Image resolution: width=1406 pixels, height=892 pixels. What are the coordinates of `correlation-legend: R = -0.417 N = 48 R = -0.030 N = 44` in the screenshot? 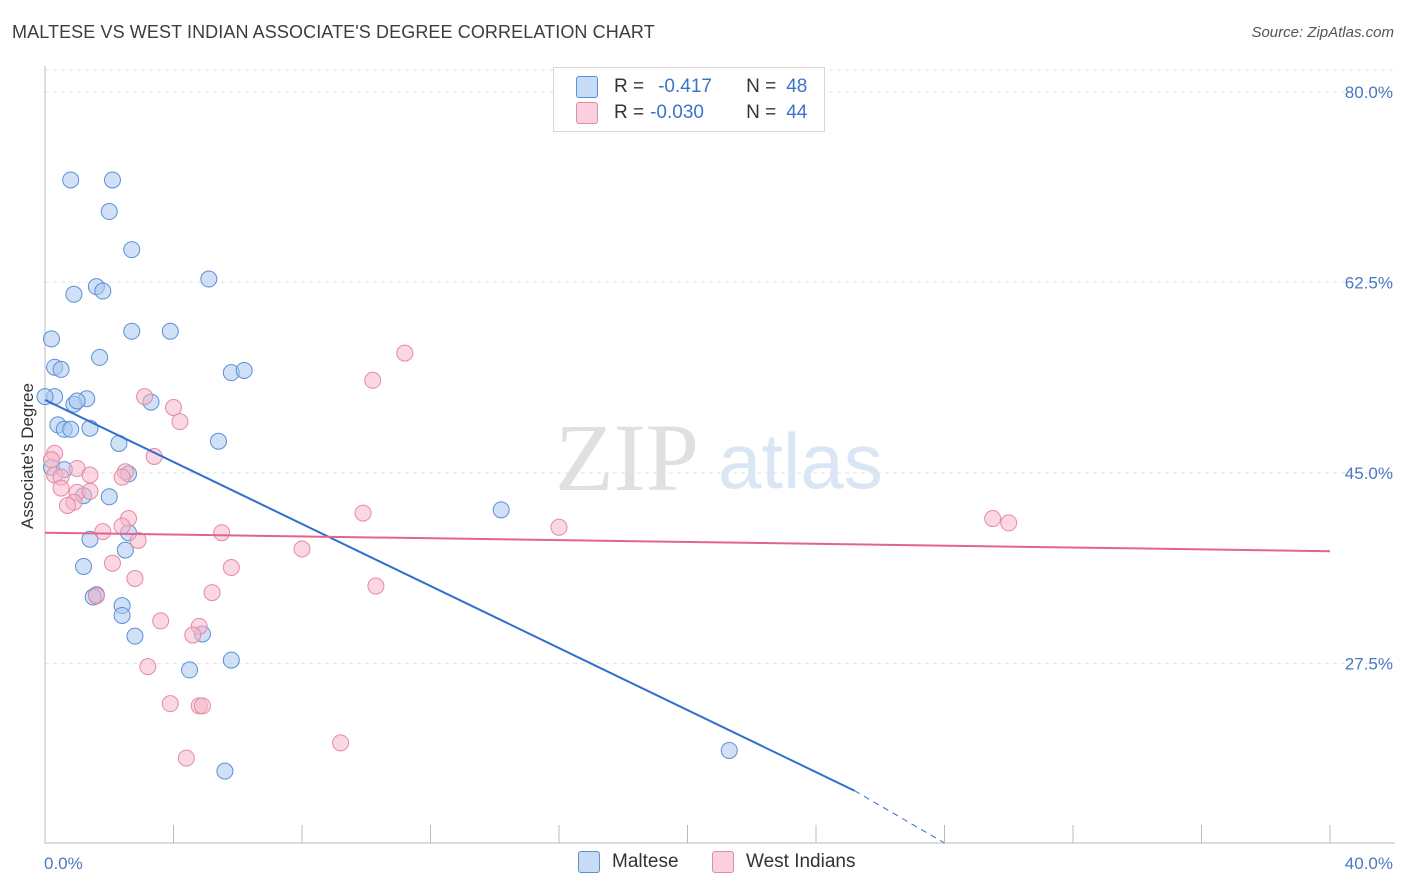 It's located at (689, 99).